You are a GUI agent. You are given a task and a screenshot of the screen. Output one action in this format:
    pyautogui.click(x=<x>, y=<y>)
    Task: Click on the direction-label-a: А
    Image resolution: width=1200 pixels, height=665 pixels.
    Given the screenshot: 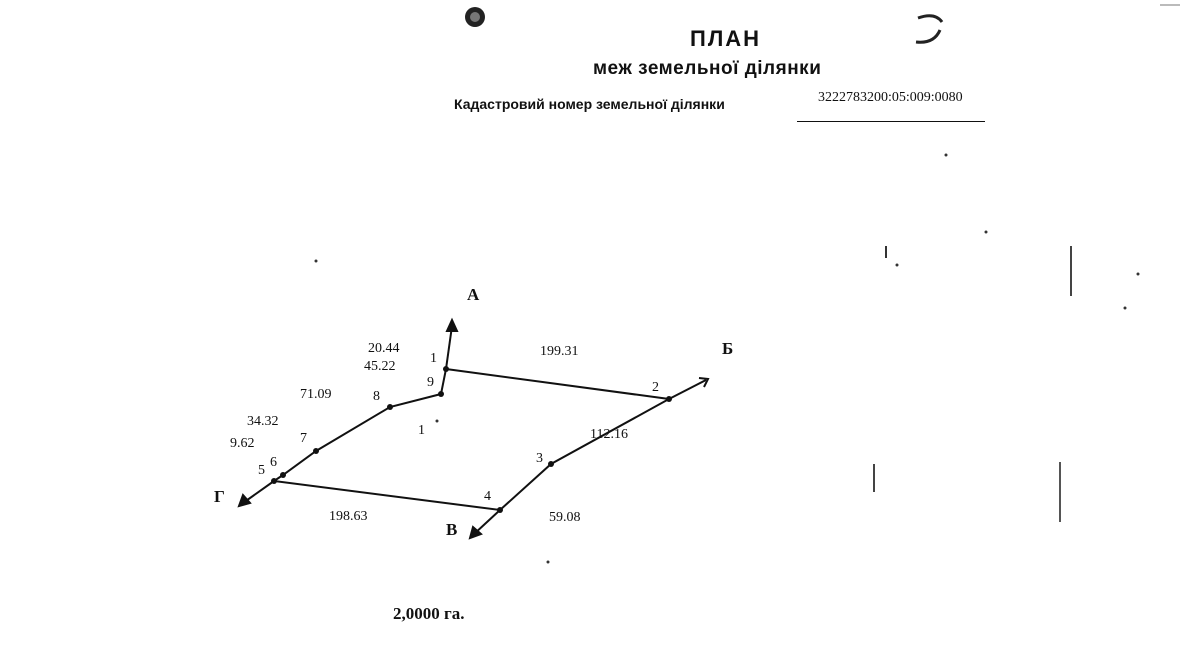 What is the action you would take?
    pyautogui.click(x=473, y=294)
    